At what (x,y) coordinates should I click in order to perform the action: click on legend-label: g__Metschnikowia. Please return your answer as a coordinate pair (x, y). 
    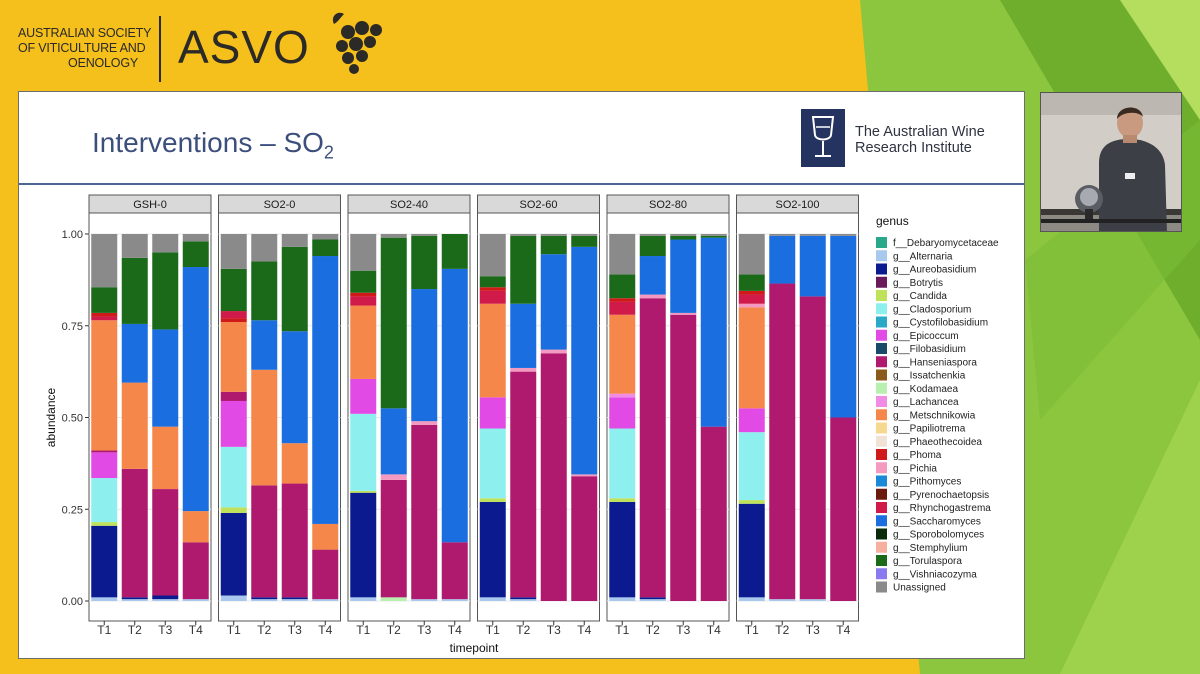
    Looking at the image, I should click on (934, 415).